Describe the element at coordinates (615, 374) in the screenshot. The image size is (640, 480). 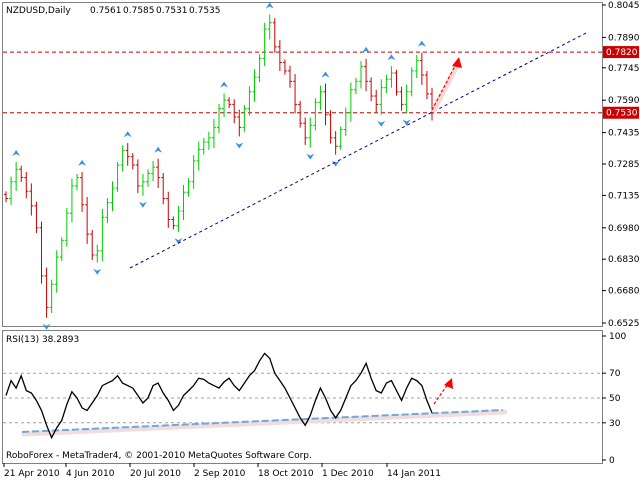
I see `rsi-tick-label: 70` at that location.